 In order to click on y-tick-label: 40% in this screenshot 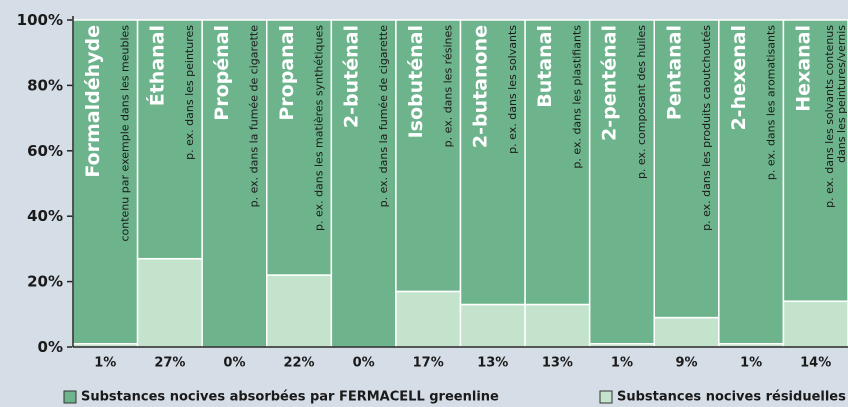, I will do `click(45, 216)`.